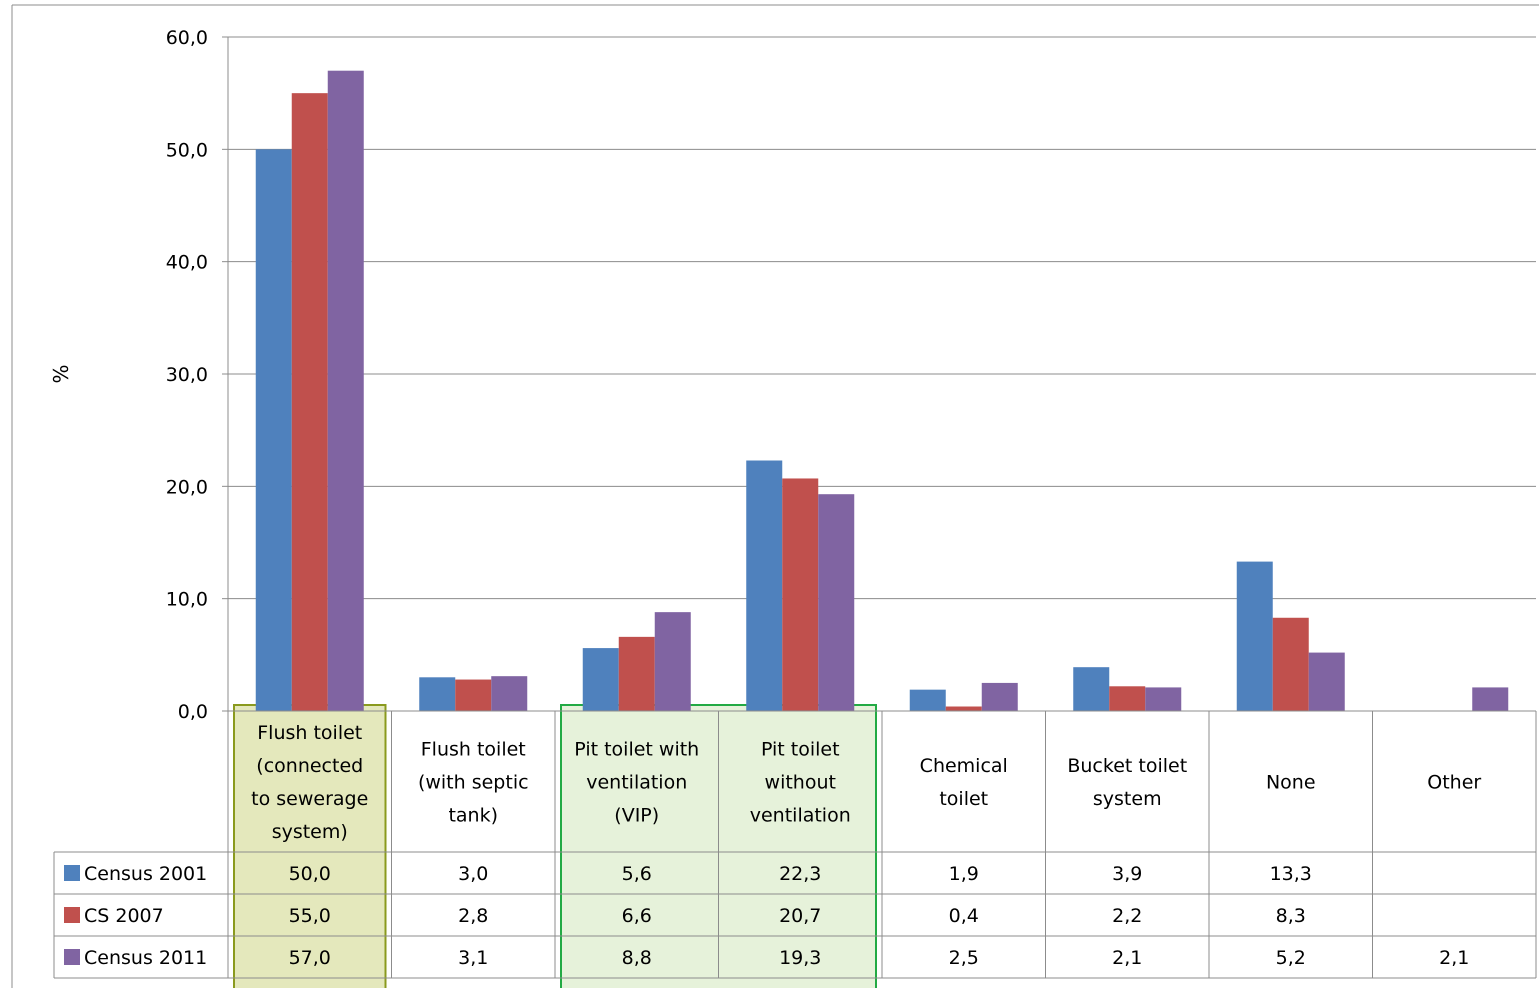 The width and height of the screenshot is (1539, 992). What do you see at coordinates (800, 958) in the screenshot?
I see `table-value: 19,3` at bounding box center [800, 958].